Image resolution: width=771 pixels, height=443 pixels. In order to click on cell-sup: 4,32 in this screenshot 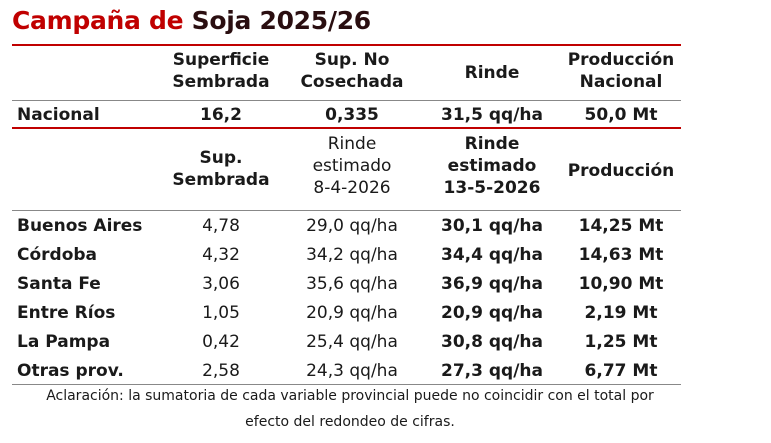, I will do `click(221, 255)`.